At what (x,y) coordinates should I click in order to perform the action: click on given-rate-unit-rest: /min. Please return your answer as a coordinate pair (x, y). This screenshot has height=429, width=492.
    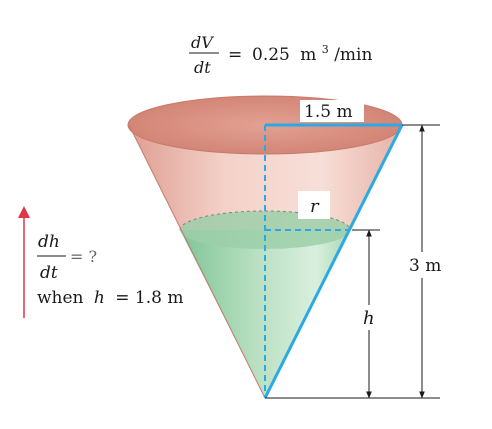
    Looking at the image, I should click on (353, 55).